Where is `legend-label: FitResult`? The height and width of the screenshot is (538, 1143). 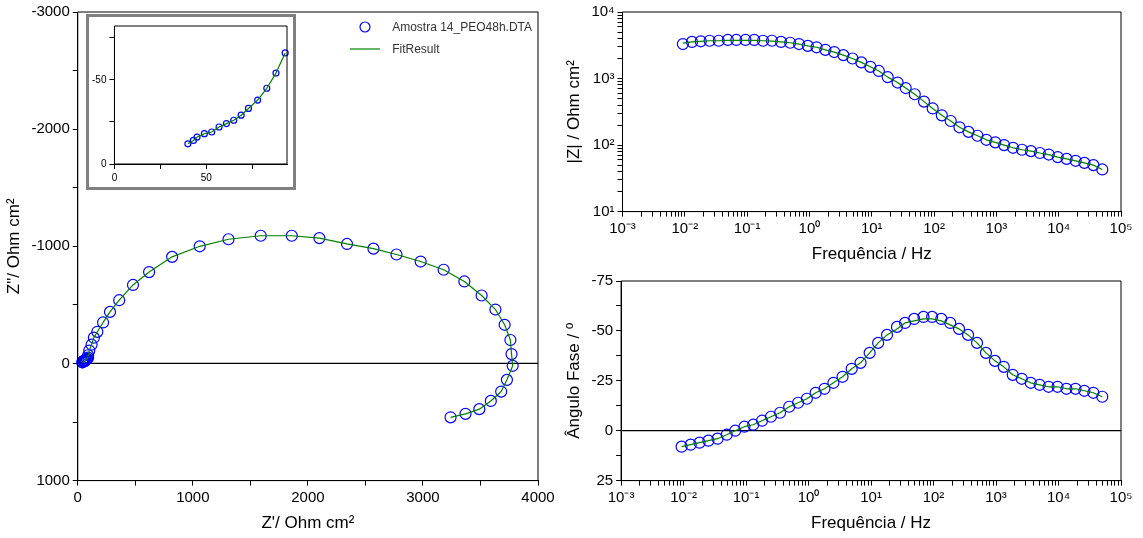
legend-label: FitResult is located at coordinates (416, 49).